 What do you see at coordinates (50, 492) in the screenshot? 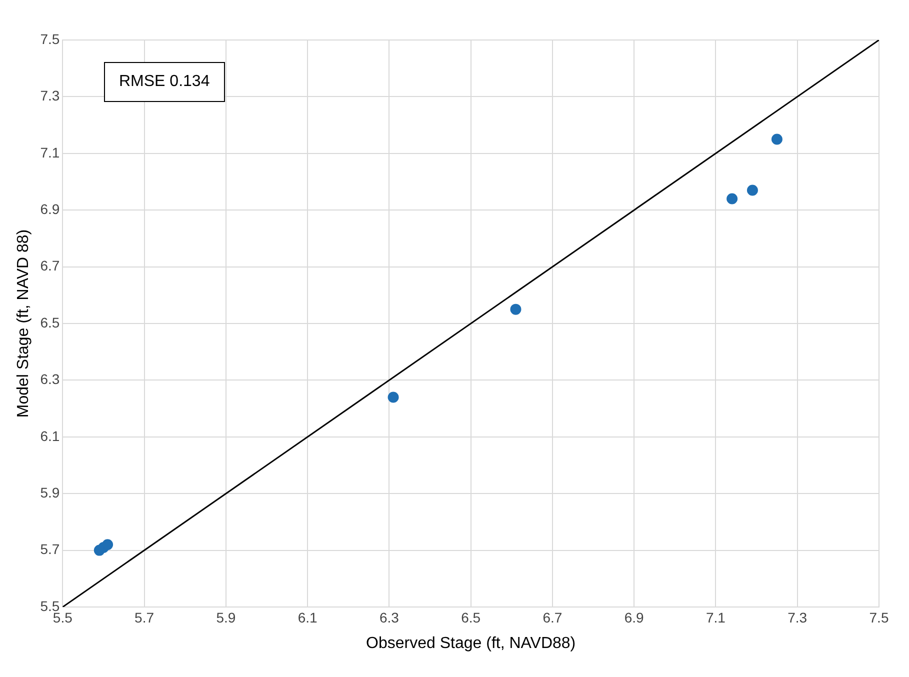
I see `y-tick-label: 5.9` at bounding box center [50, 492].